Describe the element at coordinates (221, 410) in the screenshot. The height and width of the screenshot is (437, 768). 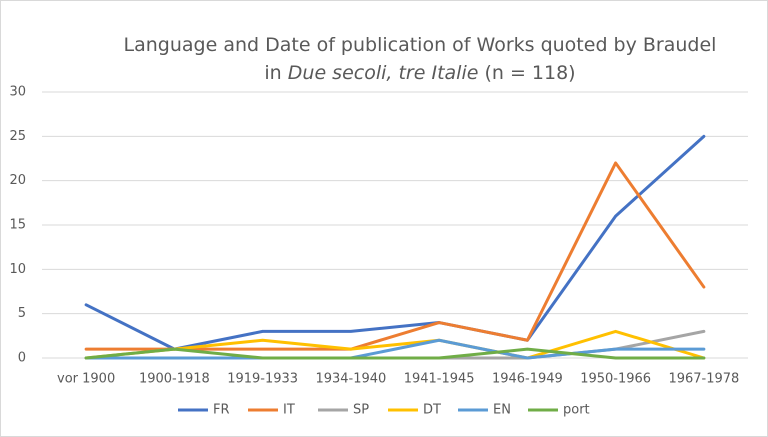
I see `legend-label: FR` at that location.